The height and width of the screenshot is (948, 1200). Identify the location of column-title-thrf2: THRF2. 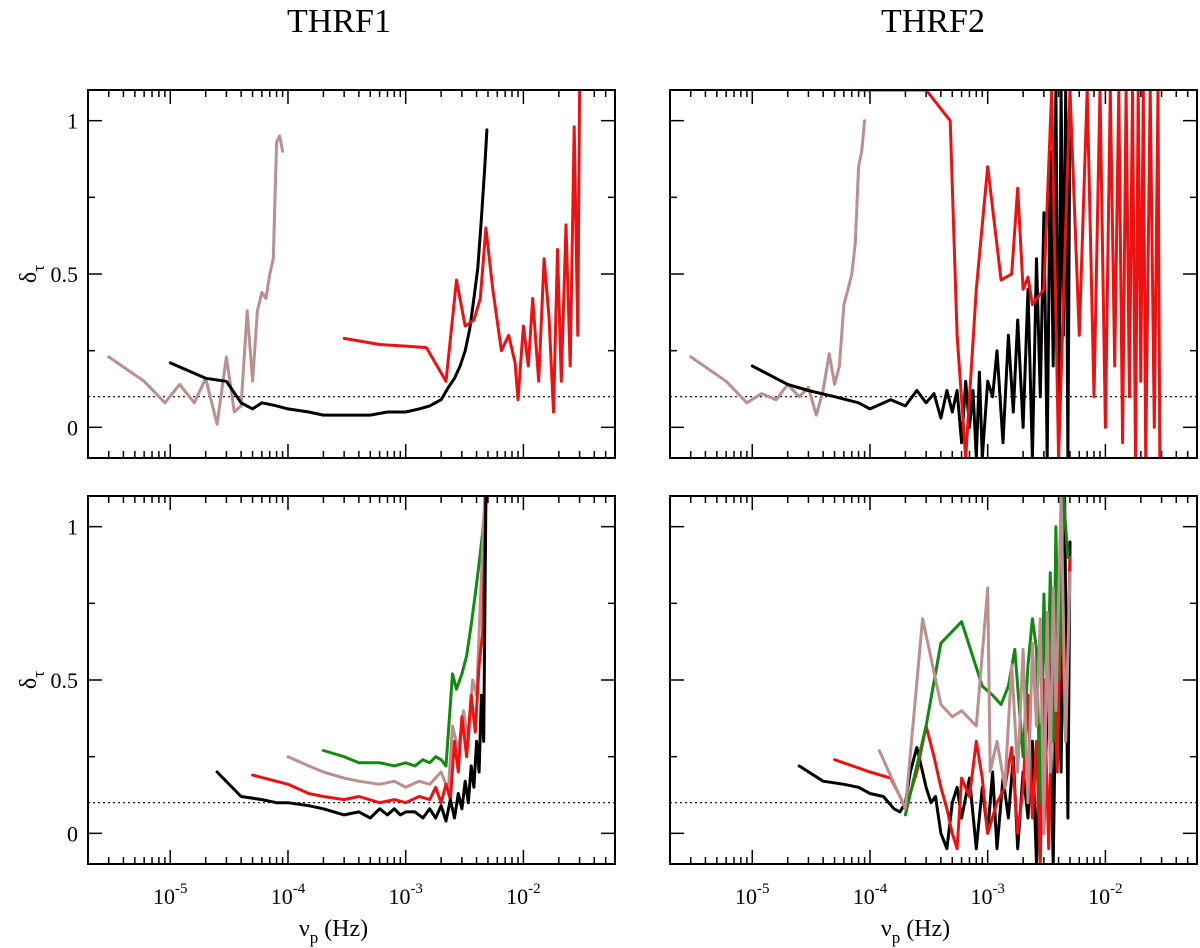
(933, 21).